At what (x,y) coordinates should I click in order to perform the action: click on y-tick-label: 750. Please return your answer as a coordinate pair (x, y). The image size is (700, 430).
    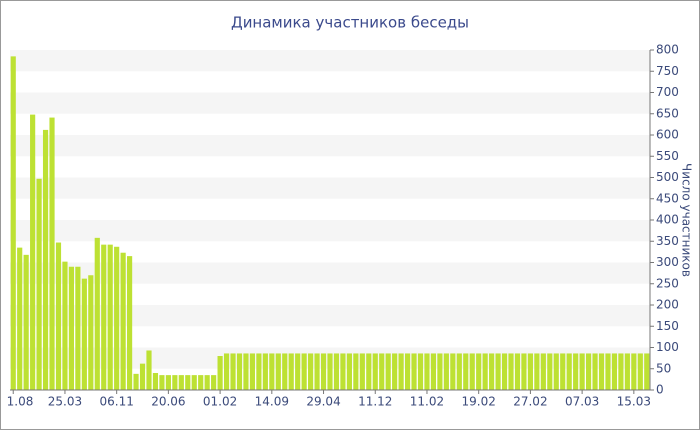
    Looking at the image, I should click on (667, 71).